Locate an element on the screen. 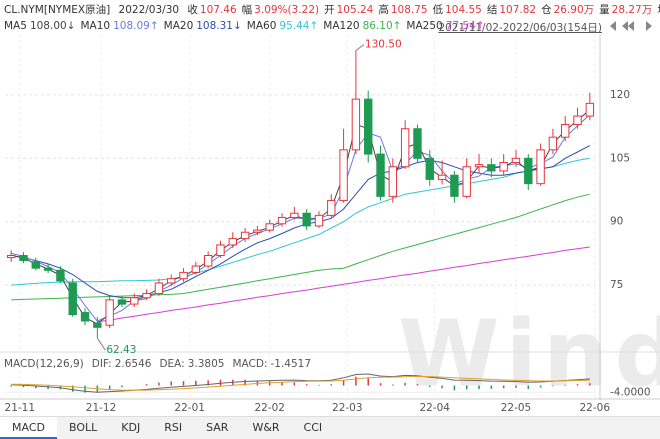 The height and width of the screenshot is (439, 660). x-tick-label: 21-12 is located at coordinates (101, 408).